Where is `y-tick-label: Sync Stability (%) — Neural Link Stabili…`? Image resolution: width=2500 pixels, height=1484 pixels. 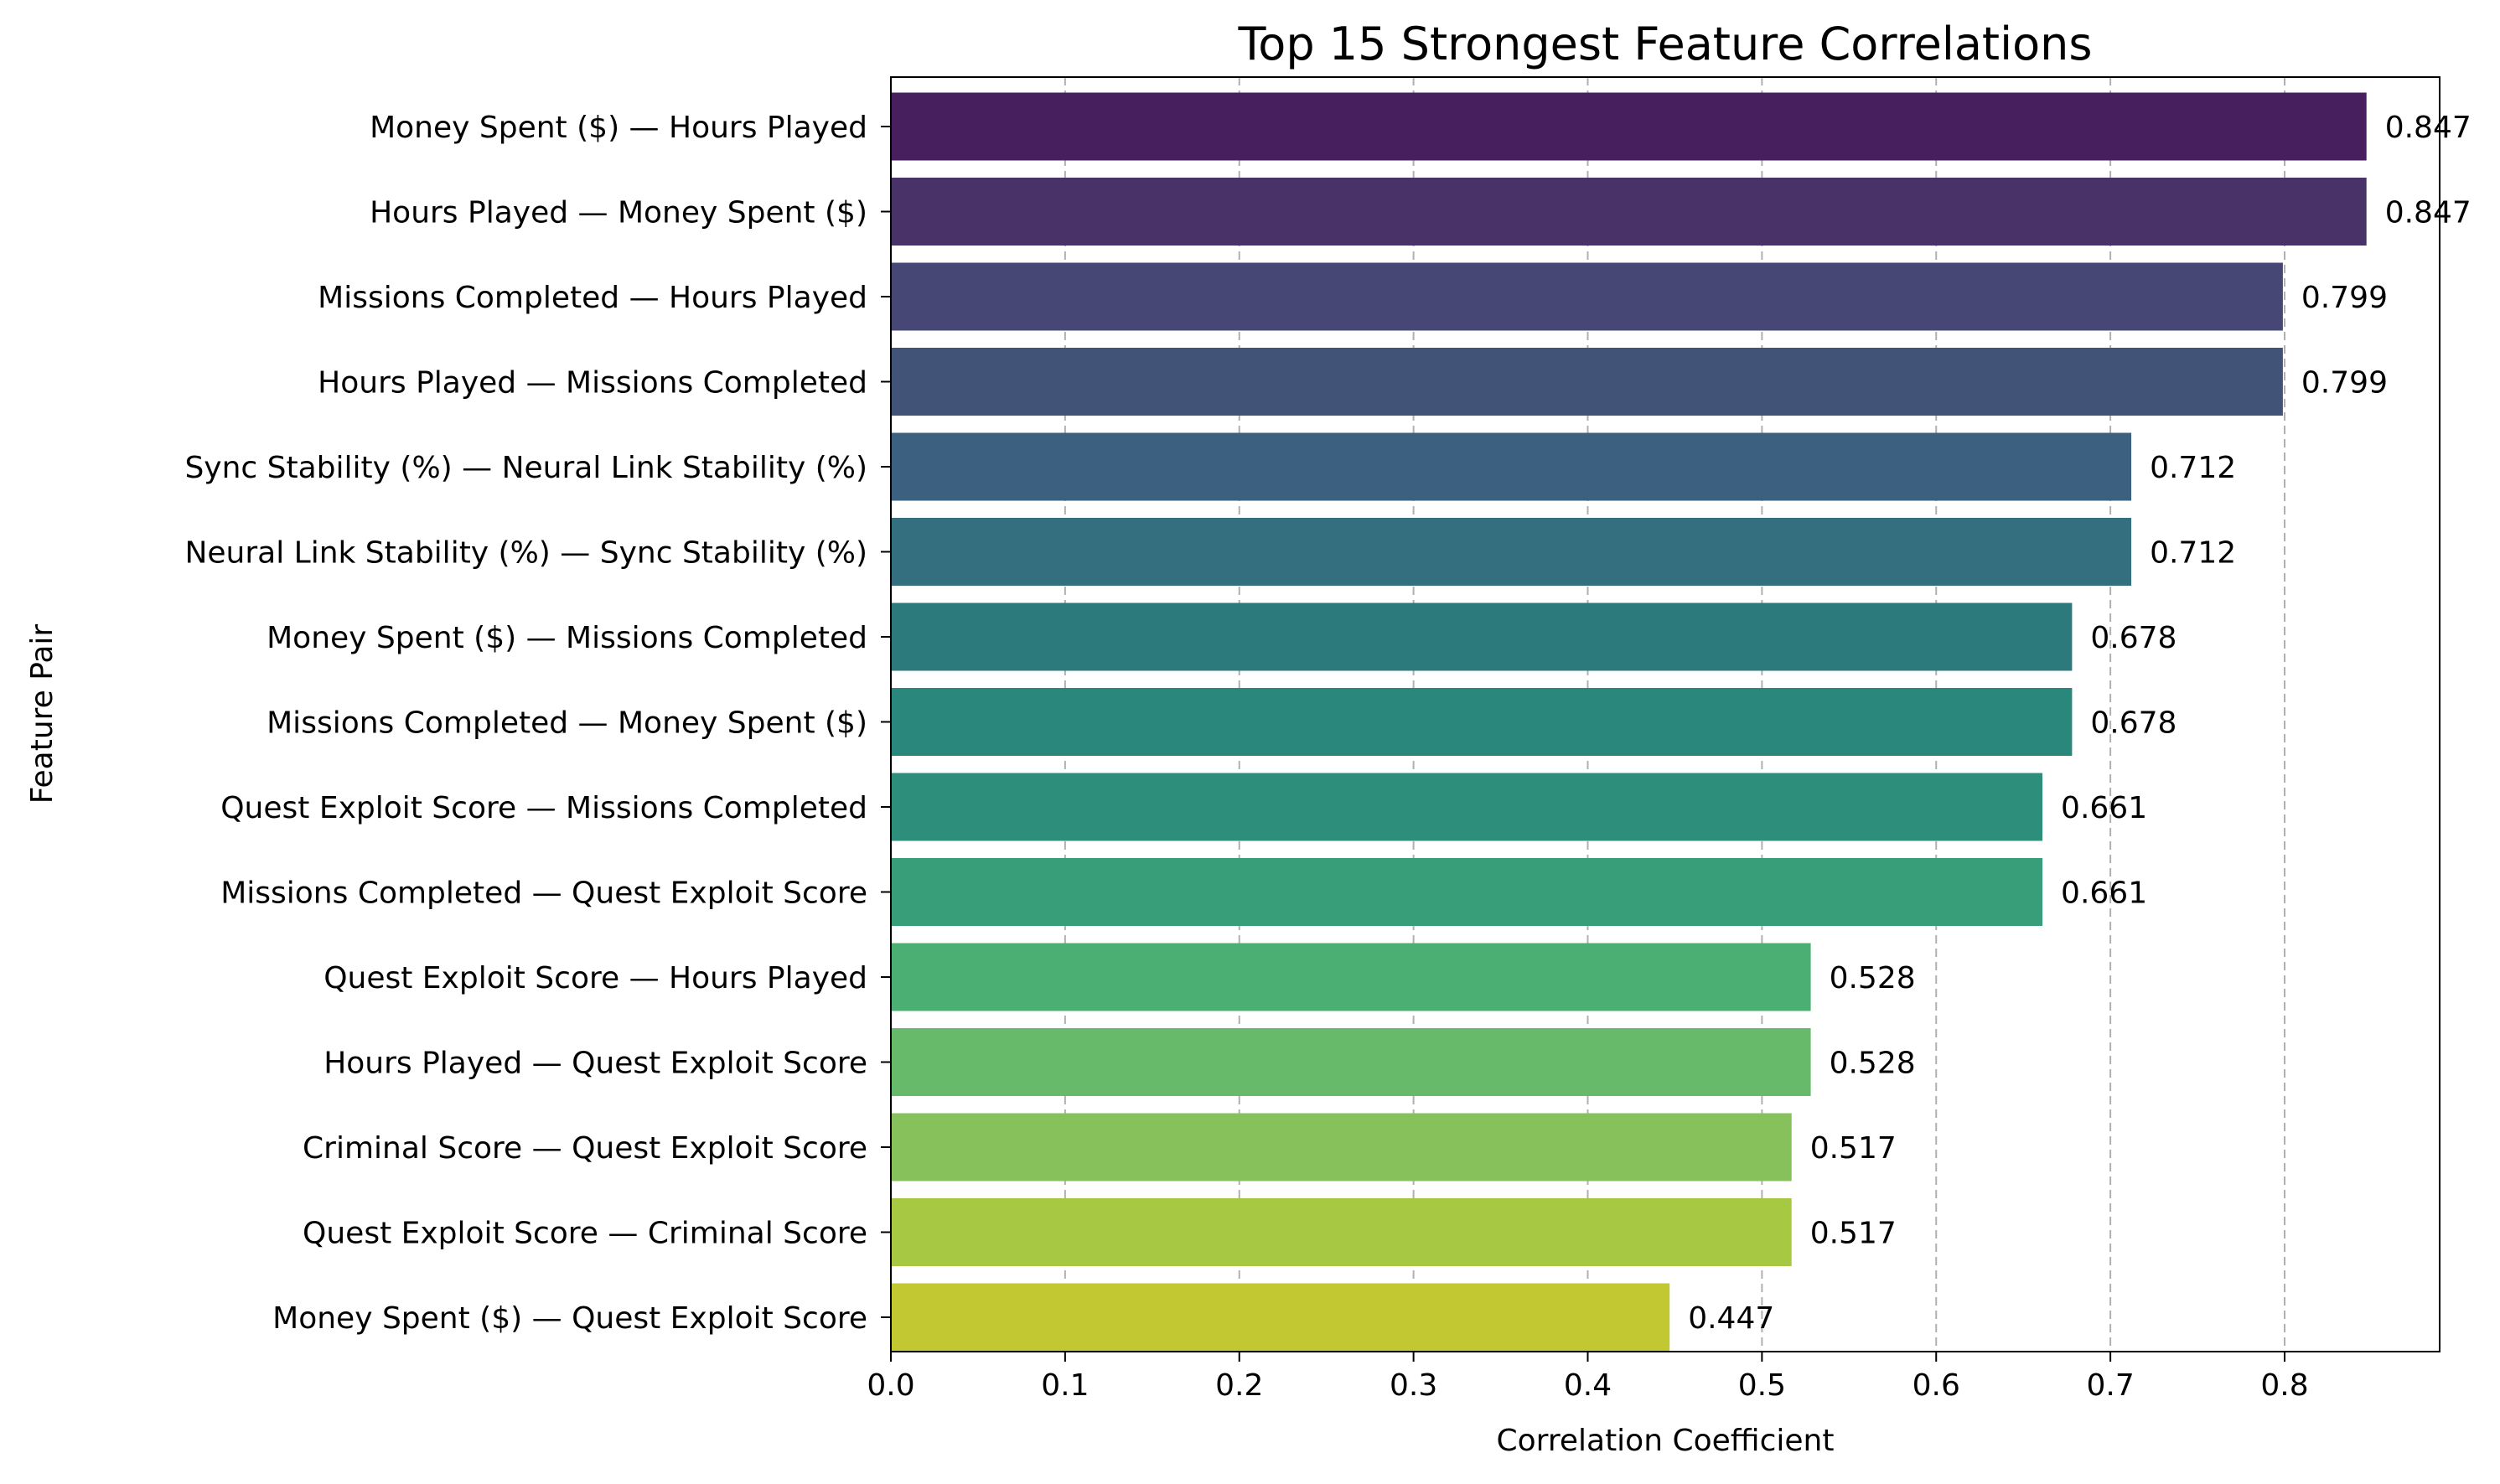
y-tick-label: Sync Stability (%) — Neural Link Stabili… is located at coordinates (525, 468).